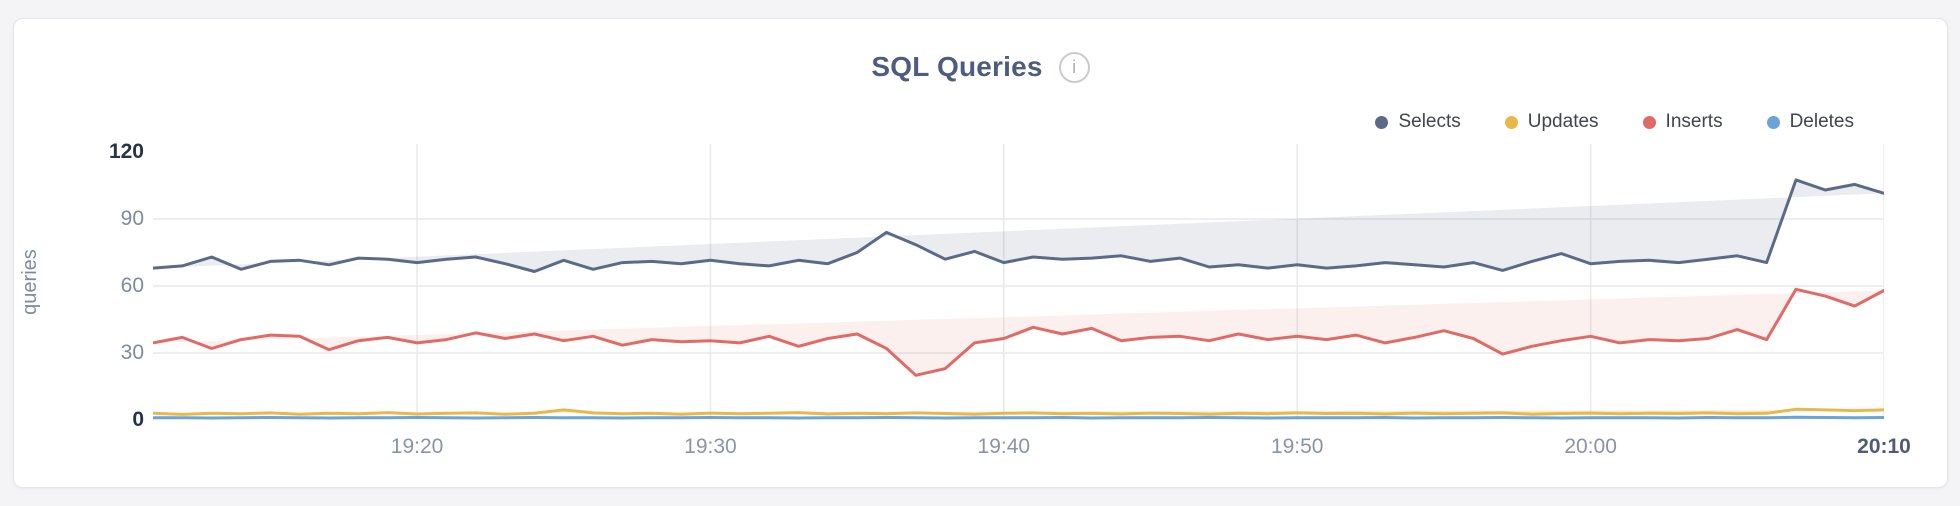  What do you see at coordinates (1018, 417) in the screenshot?
I see `series-line-deletes` at bounding box center [1018, 417].